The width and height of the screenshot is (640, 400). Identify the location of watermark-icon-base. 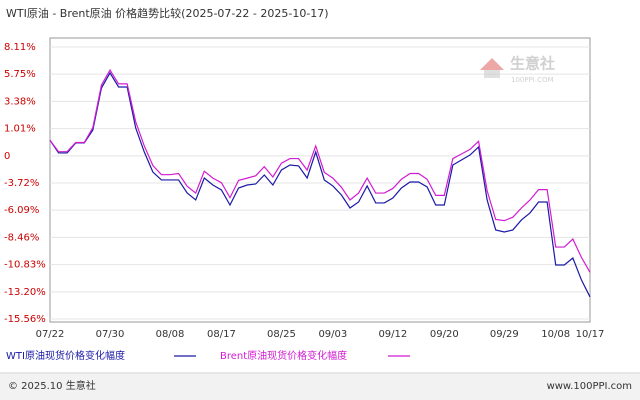
(492, 74).